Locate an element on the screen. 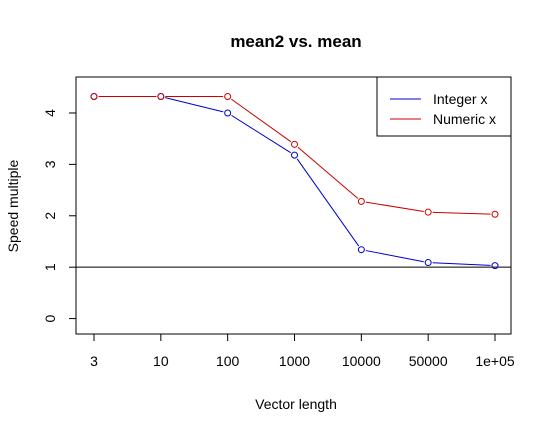 Image resolution: width=552 pixels, height=432 pixels. x-tick-label: 100 is located at coordinates (228, 361).